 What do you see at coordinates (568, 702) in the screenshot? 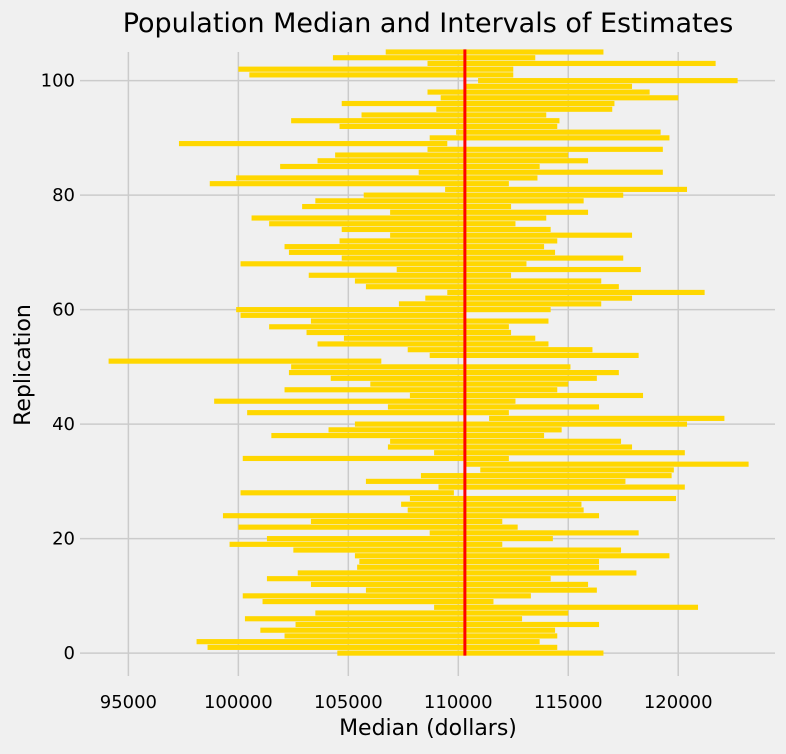
I see `x-tick-label: 115000` at bounding box center [568, 702].